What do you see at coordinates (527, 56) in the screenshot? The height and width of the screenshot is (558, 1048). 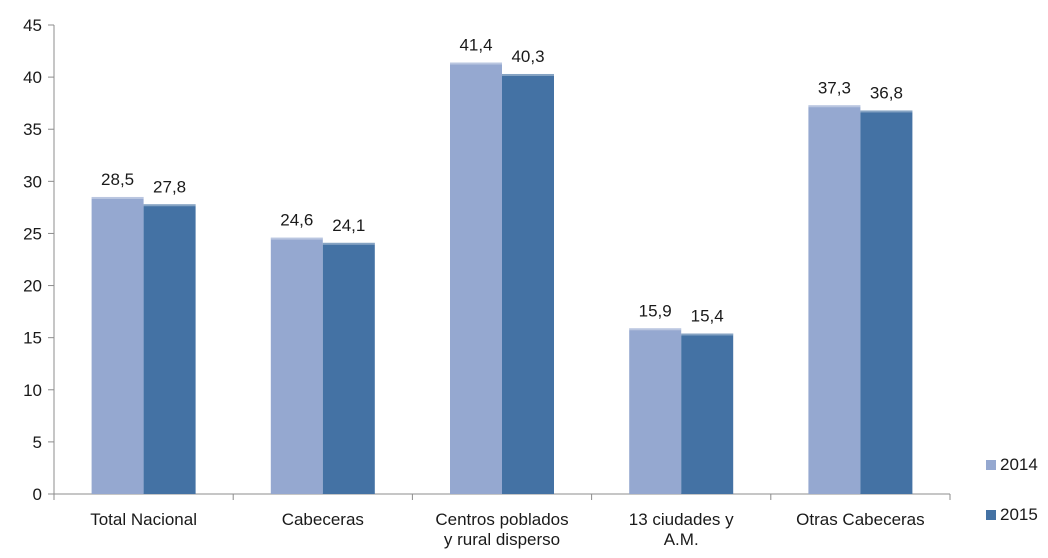 I see `data-label: 40,3` at bounding box center [527, 56].